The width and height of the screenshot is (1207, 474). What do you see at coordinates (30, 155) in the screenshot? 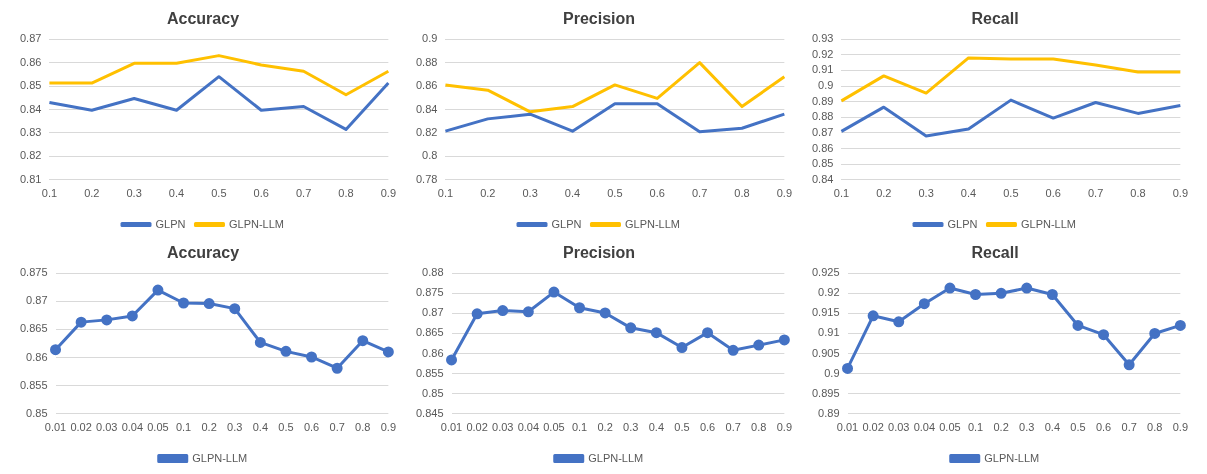
I see `y-tick-label: 0.82` at bounding box center [30, 155].